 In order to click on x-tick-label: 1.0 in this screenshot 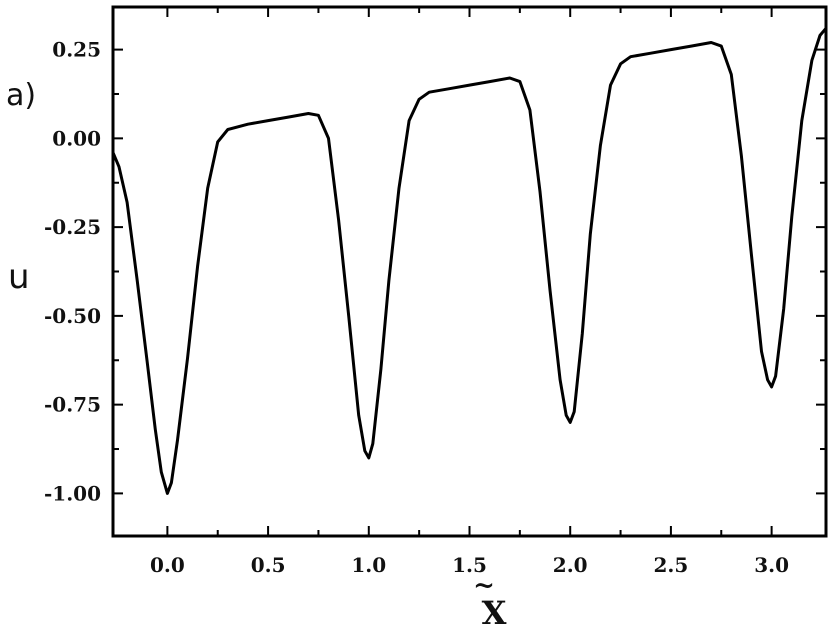, I will do `click(368, 565)`.